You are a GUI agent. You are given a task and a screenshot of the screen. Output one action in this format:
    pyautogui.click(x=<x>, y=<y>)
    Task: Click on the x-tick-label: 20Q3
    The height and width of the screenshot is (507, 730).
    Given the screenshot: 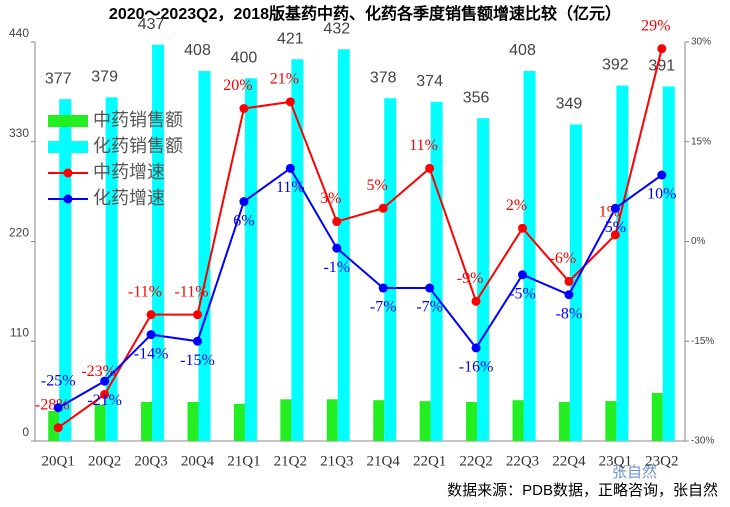 What is the action you would take?
    pyautogui.click(x=150, y=461)
    